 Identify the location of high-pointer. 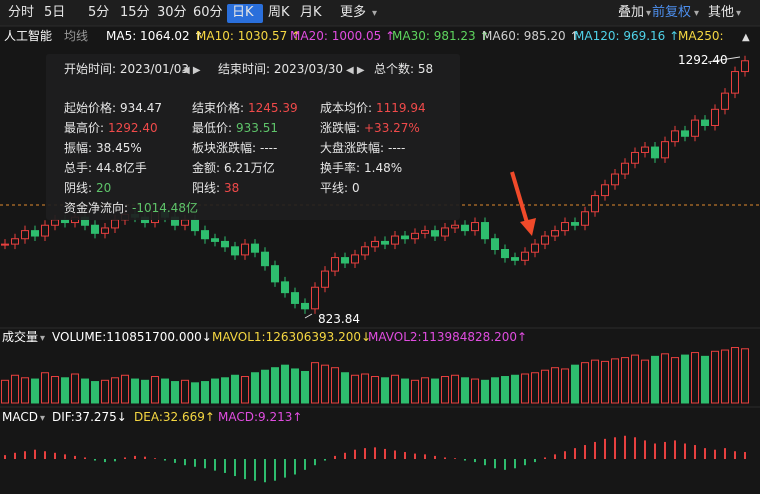
(724, 59).